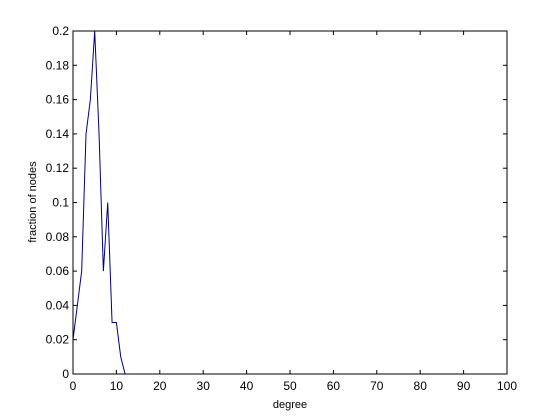 The width and height of the screenshot is (560, 420). Describe the element at coordinates (334, 386) in the screenshot. I see `x-tick-label: 60` at that location.